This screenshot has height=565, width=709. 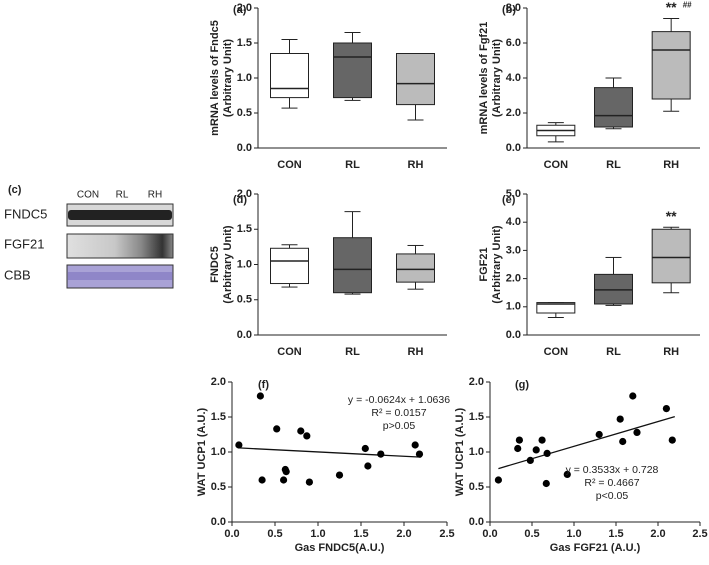 What do you see at coordinates (240, 10) in the screenshot?
I see `panel-label: (a)` at bounding box center [240, 10].